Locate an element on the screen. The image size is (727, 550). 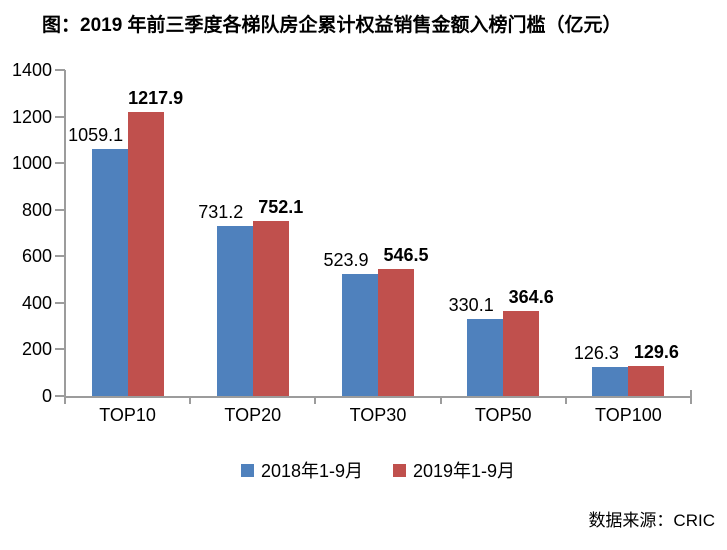
bar-value-label-series1-top100: 129.6 is located at coordinates (656, 351).